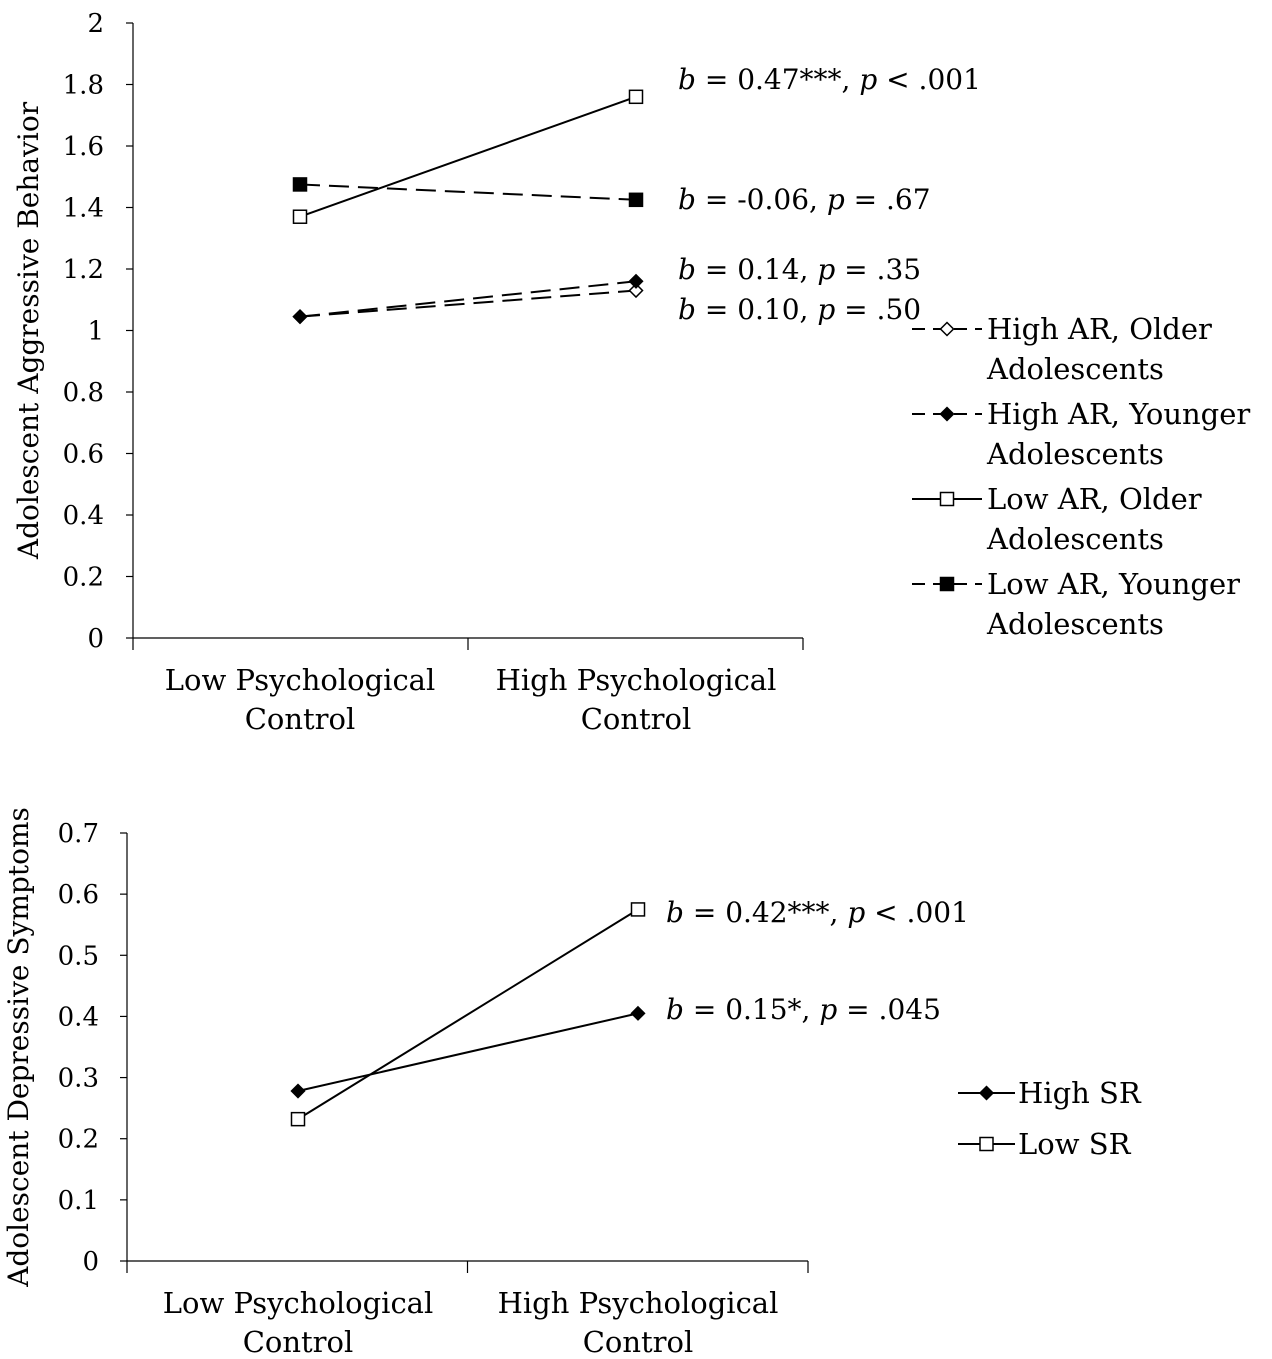 This screenshot has height=1359, width=1272. Describe the element at coordinates (78, 1079) in the screenshot. I see `y-tick-label: 0.3` at that location.